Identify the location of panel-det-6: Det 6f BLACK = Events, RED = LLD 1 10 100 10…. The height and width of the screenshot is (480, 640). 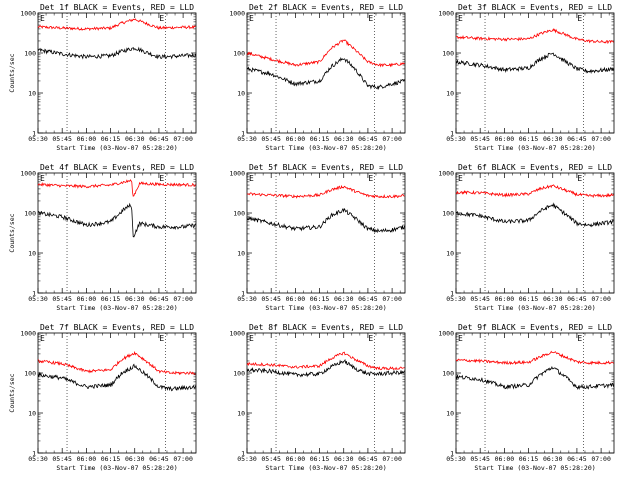
(526, 237).